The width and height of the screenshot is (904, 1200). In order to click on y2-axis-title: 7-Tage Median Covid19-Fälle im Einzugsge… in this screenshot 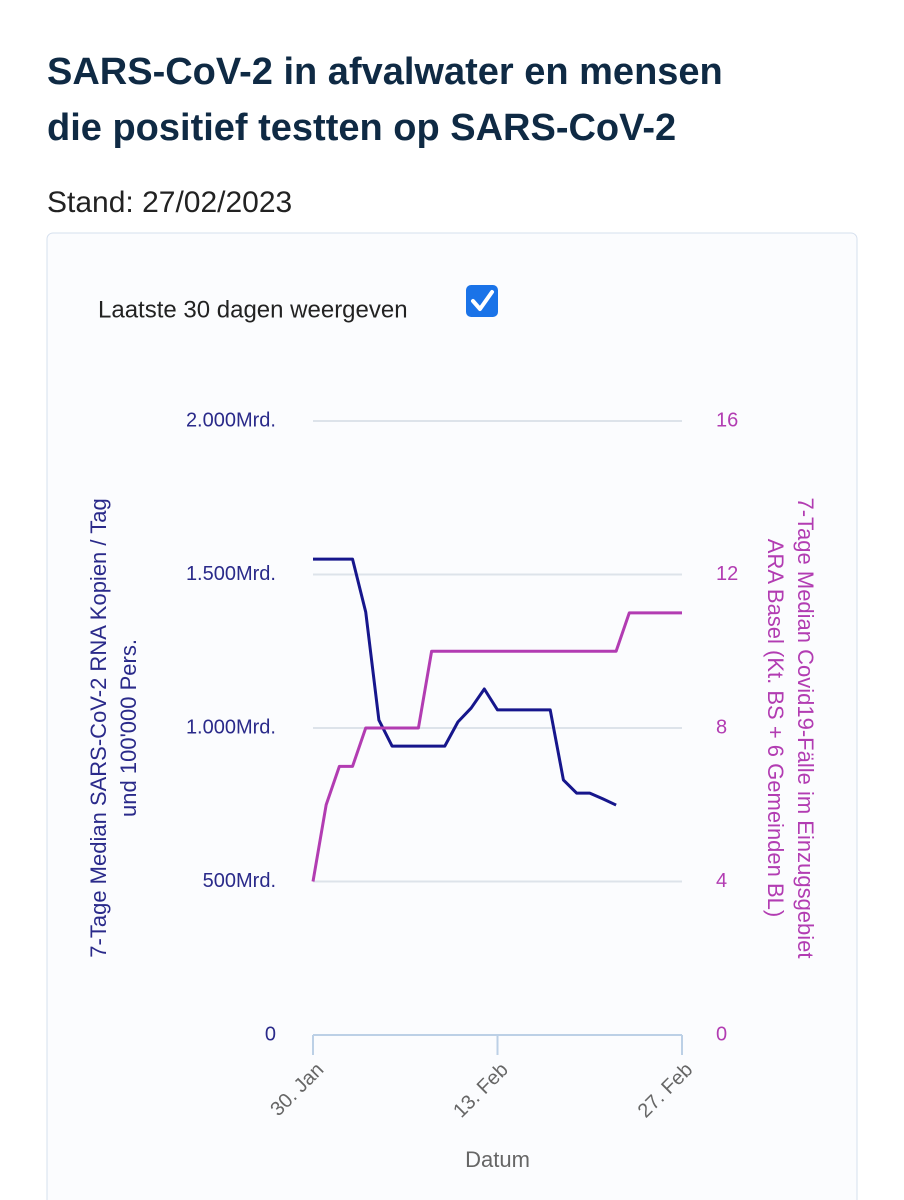, I will do `click(805, 727)`.